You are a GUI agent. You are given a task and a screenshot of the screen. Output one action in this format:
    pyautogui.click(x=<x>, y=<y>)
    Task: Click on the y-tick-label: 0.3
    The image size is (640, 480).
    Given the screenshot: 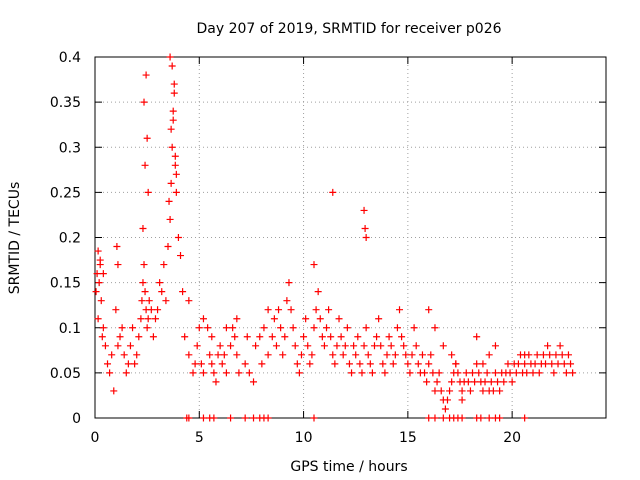 What is the action you would take?
    pyautogui.click(x=70, y=148)
    